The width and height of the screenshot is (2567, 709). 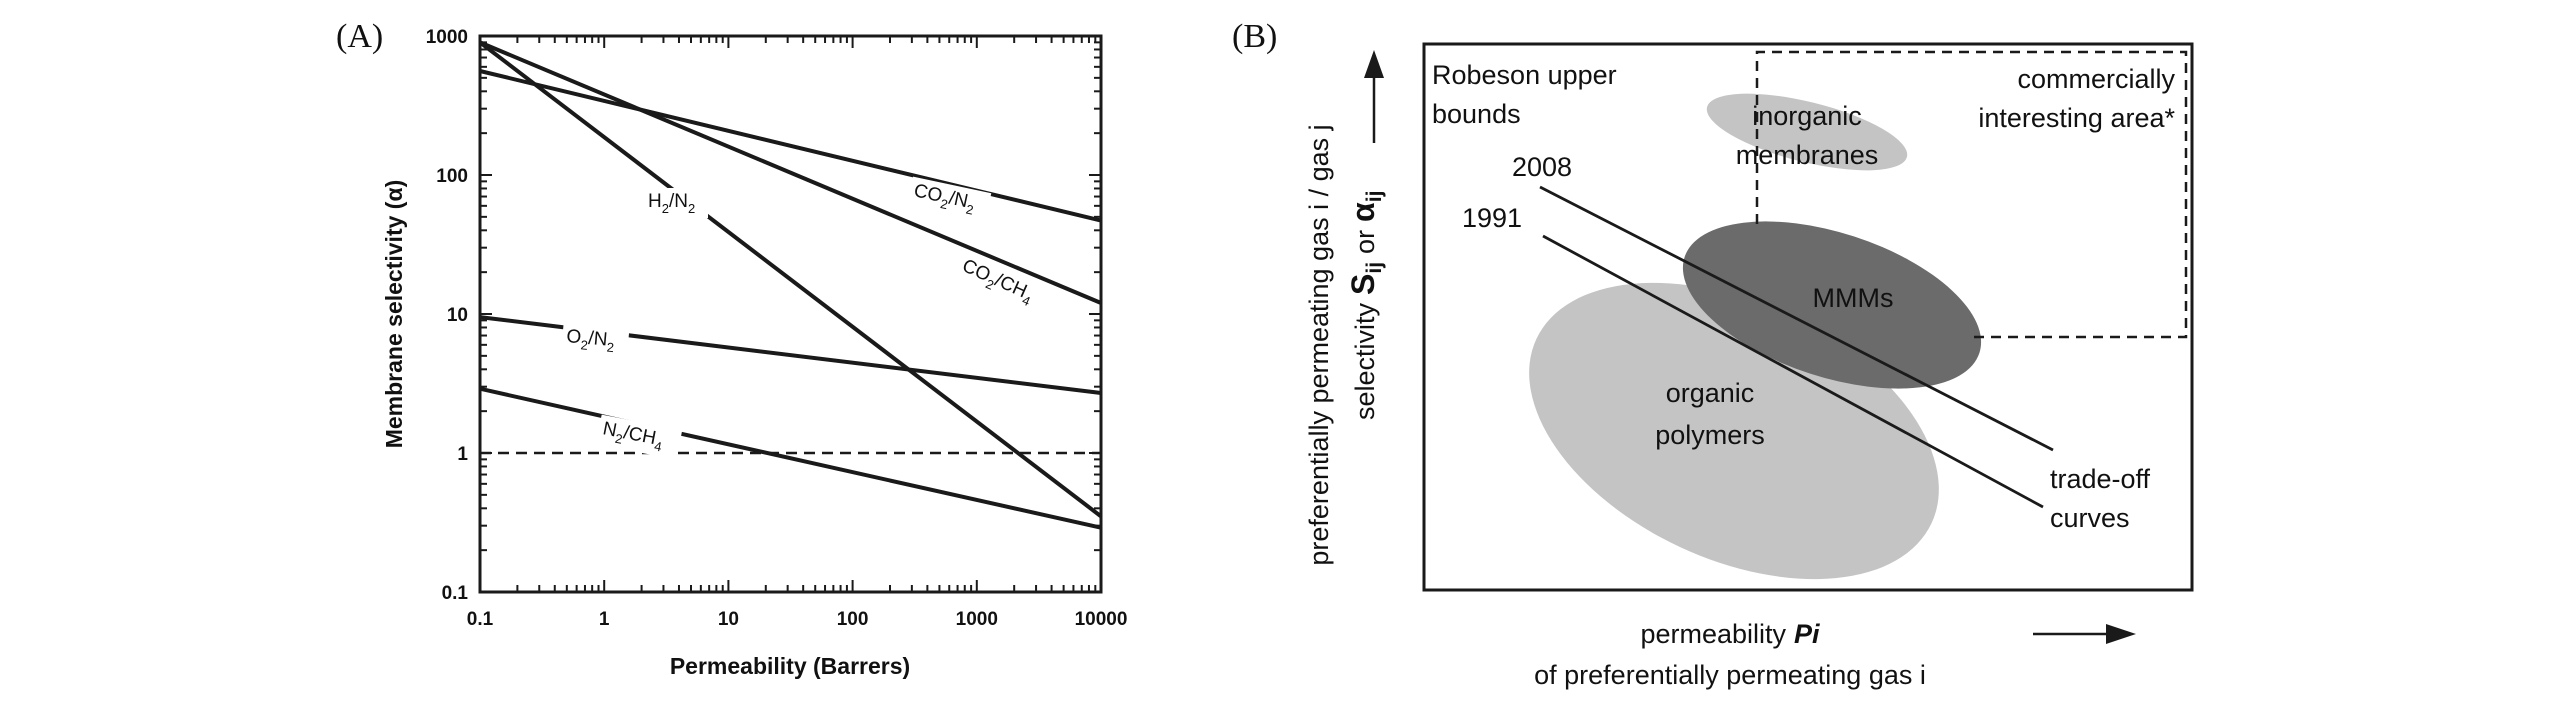 What do you see at coordinates (977, 619) in the screenshot?
I see `x-tick-label: 1000` at bounding box center [977, 619].